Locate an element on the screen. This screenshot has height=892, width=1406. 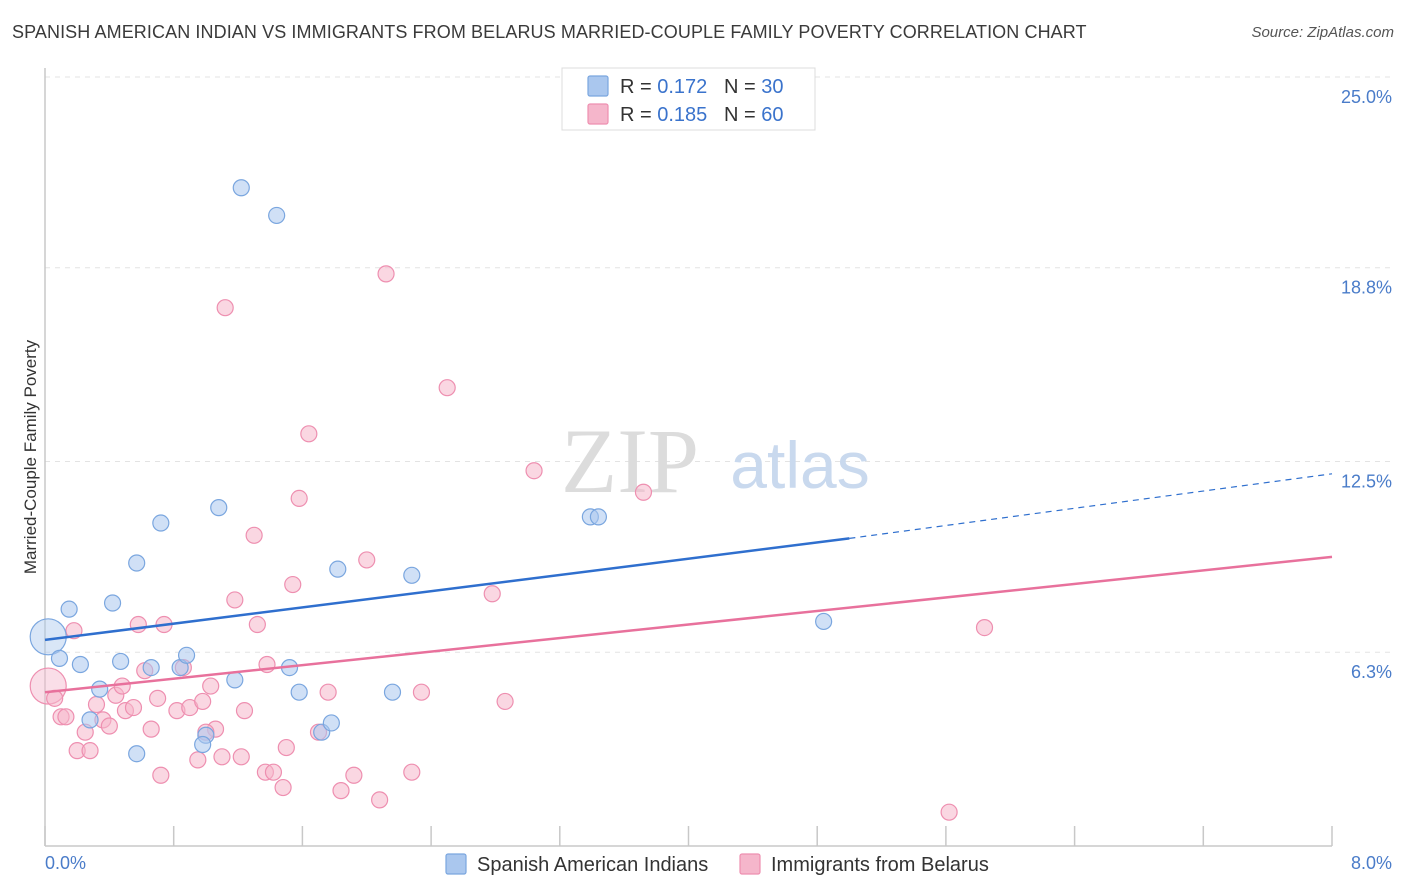
trend-line-immigrants-from-belarus is located at coordinates (688, 624).